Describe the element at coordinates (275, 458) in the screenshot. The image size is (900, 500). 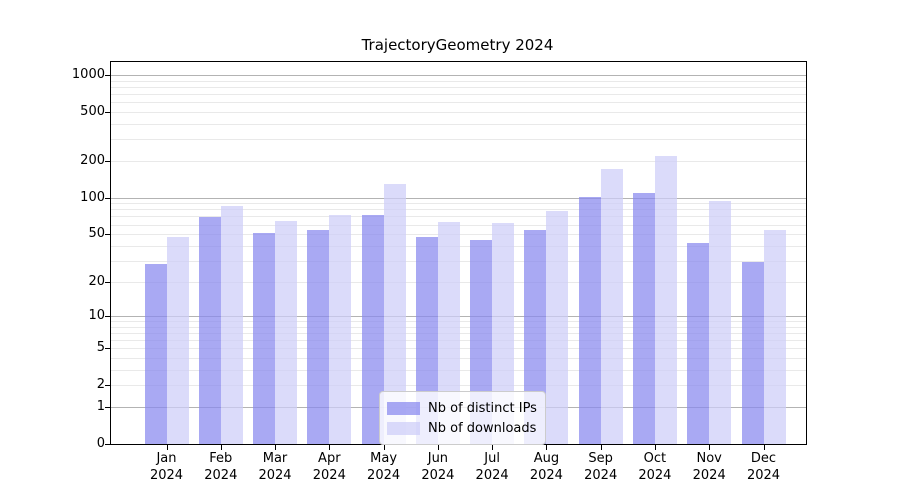
I see `x-label-month: Mar` at that location.